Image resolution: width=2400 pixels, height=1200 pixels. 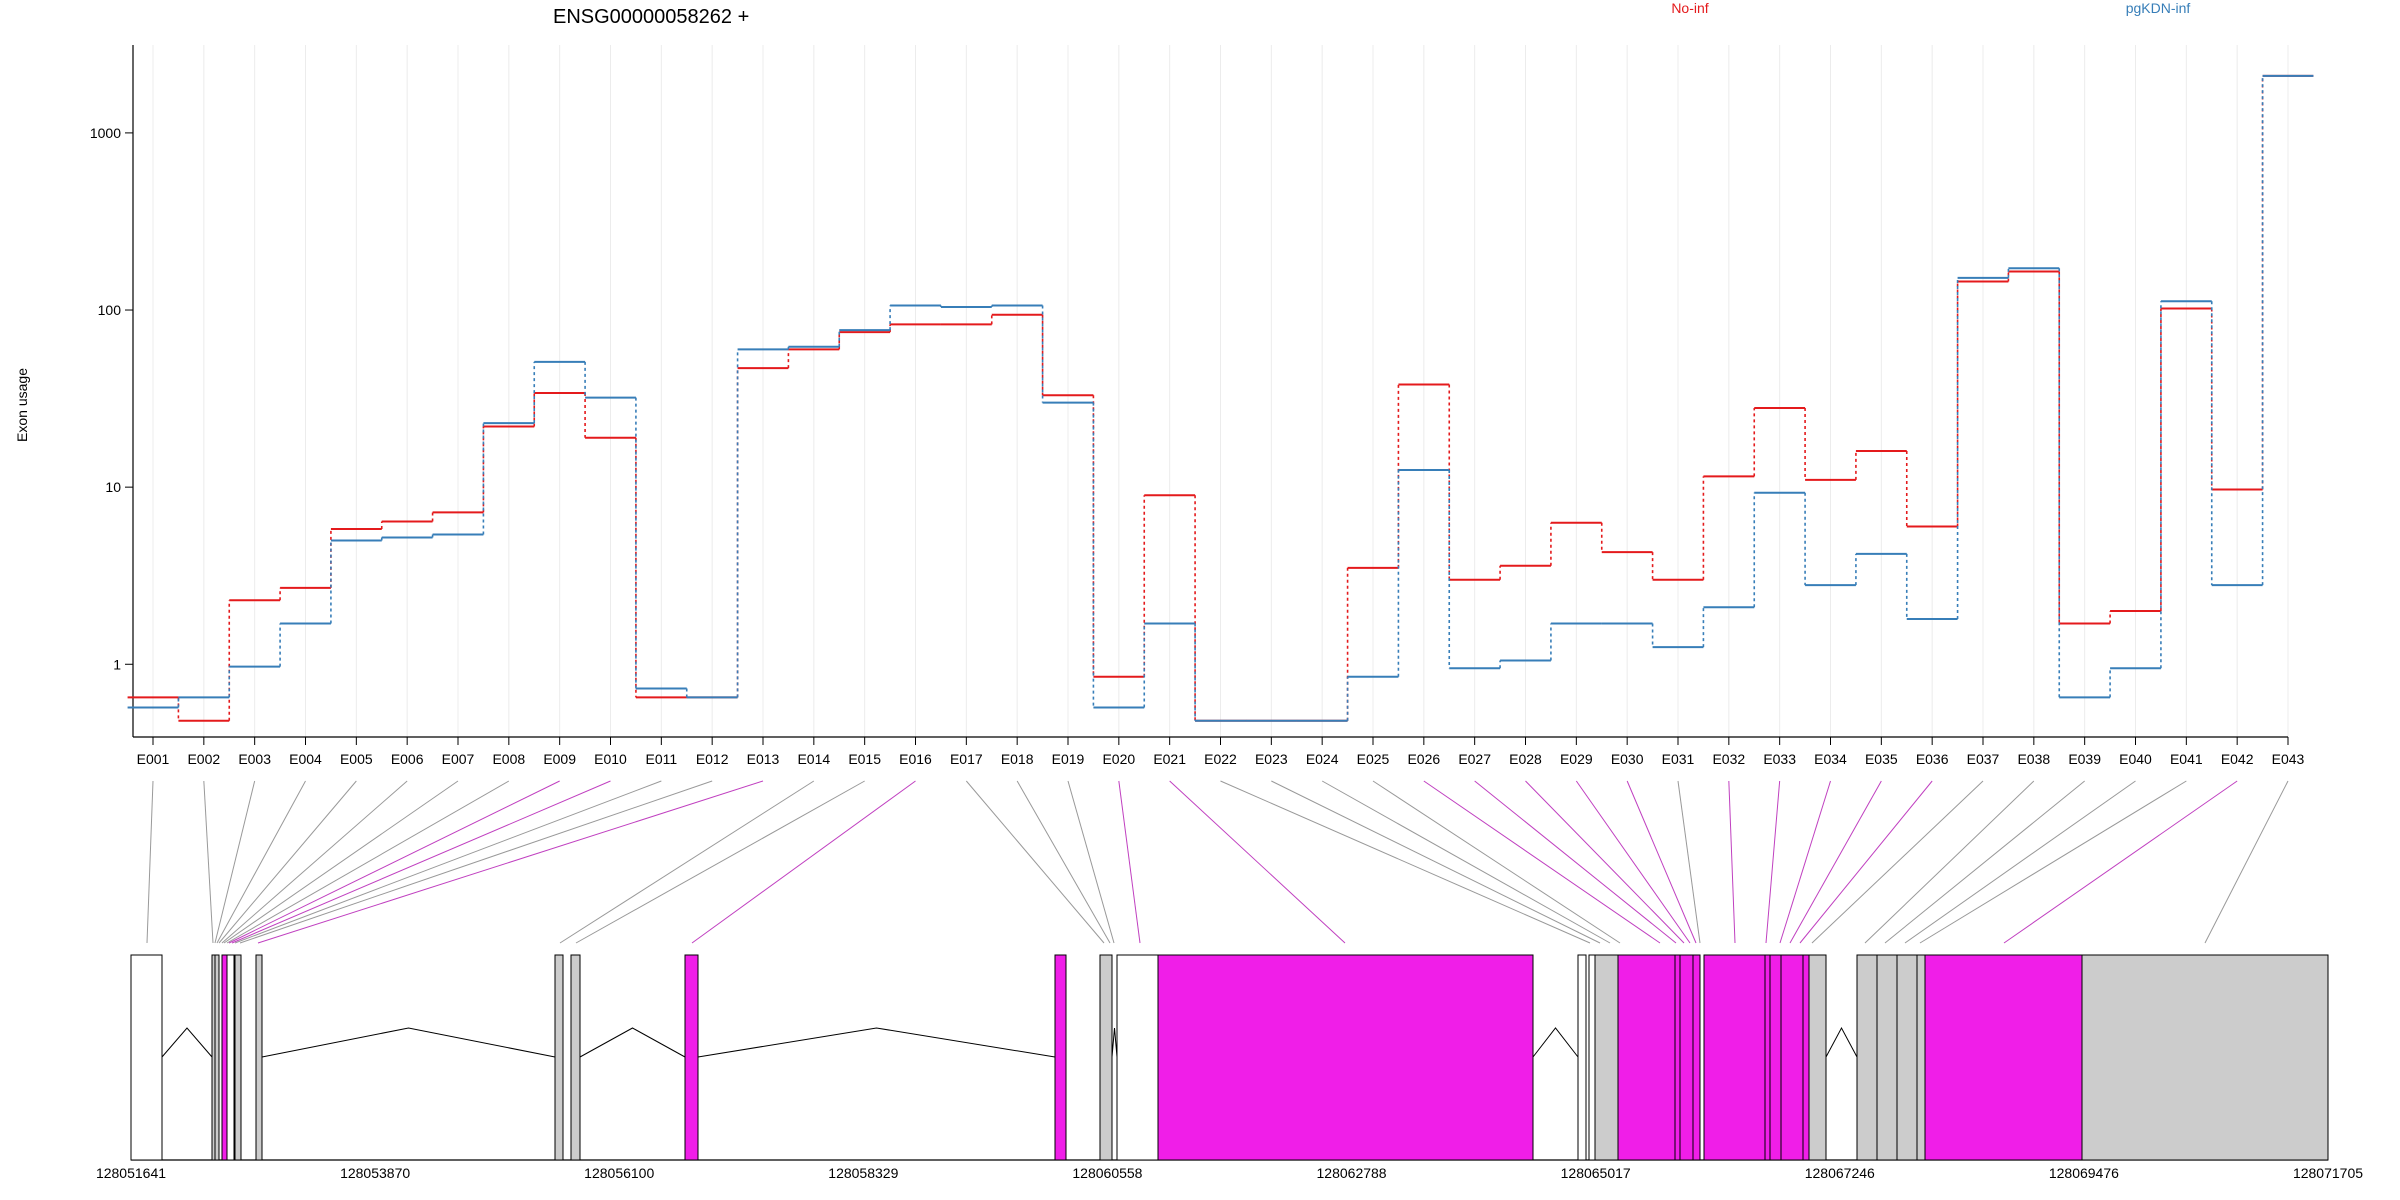 What do you see at coordinates (305, 759) in the screenshot?
I see `x-tick-label: E004` at bounding box center [305, 759].